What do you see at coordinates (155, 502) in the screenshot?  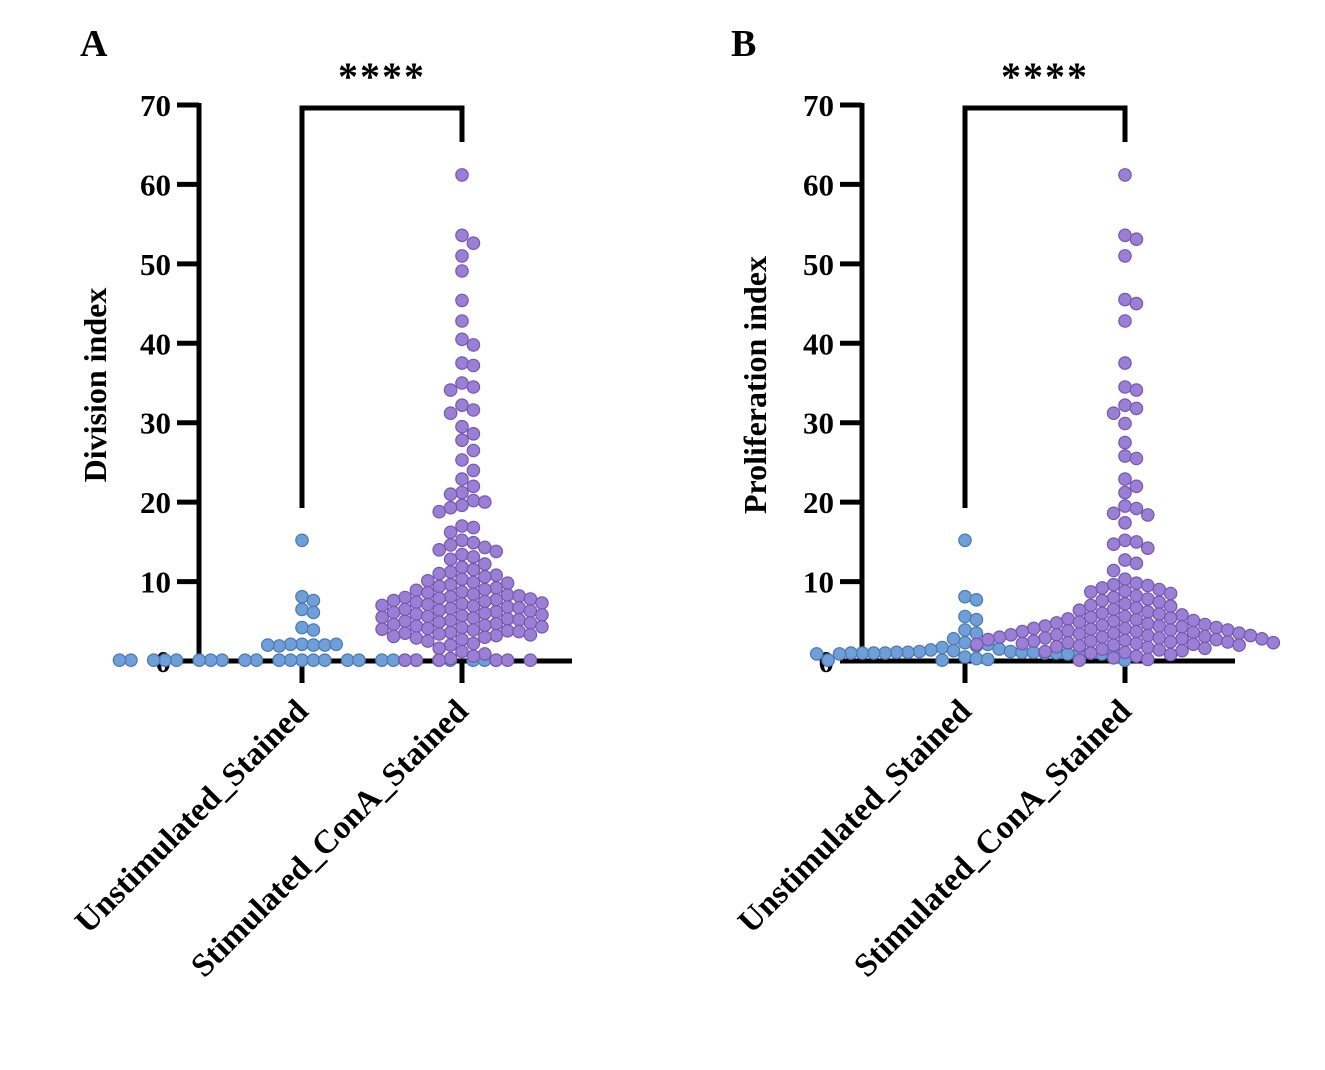 I see `y-tick-label: 20` at bounding box center [155, 502].